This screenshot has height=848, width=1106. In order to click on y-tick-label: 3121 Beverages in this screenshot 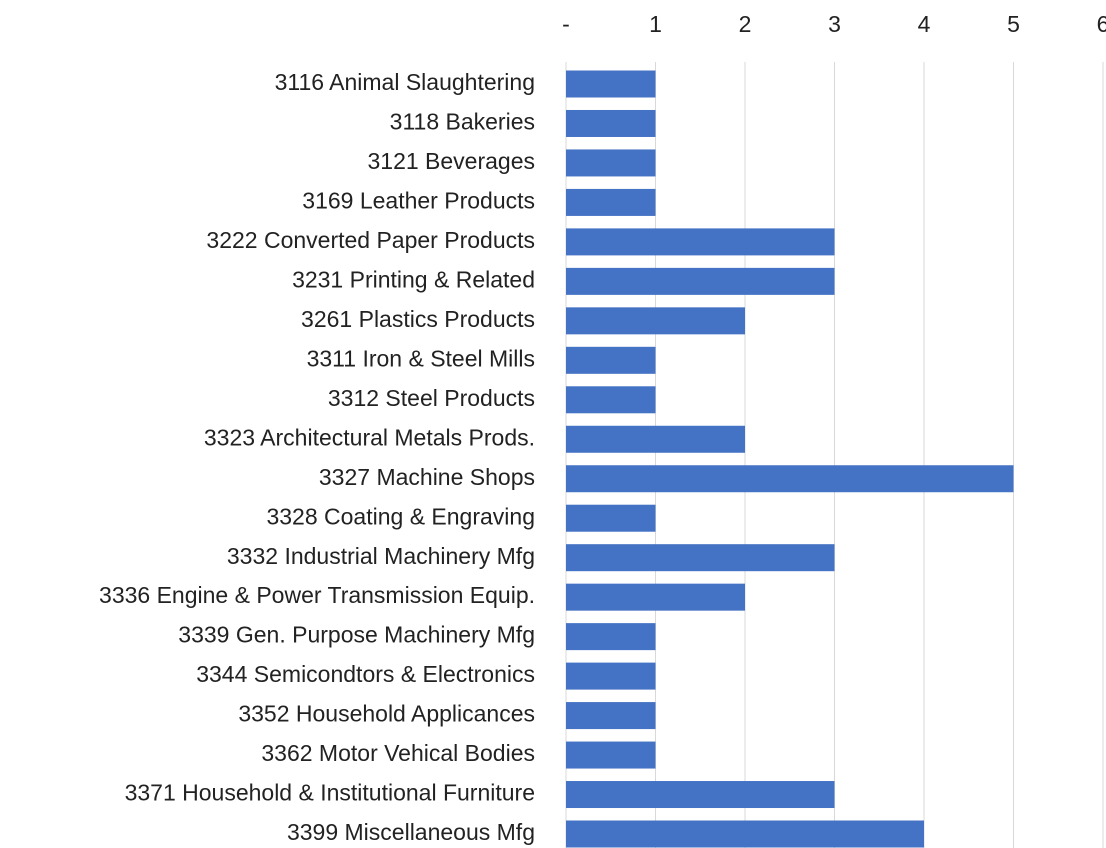, I will do `click(451, 161)`.